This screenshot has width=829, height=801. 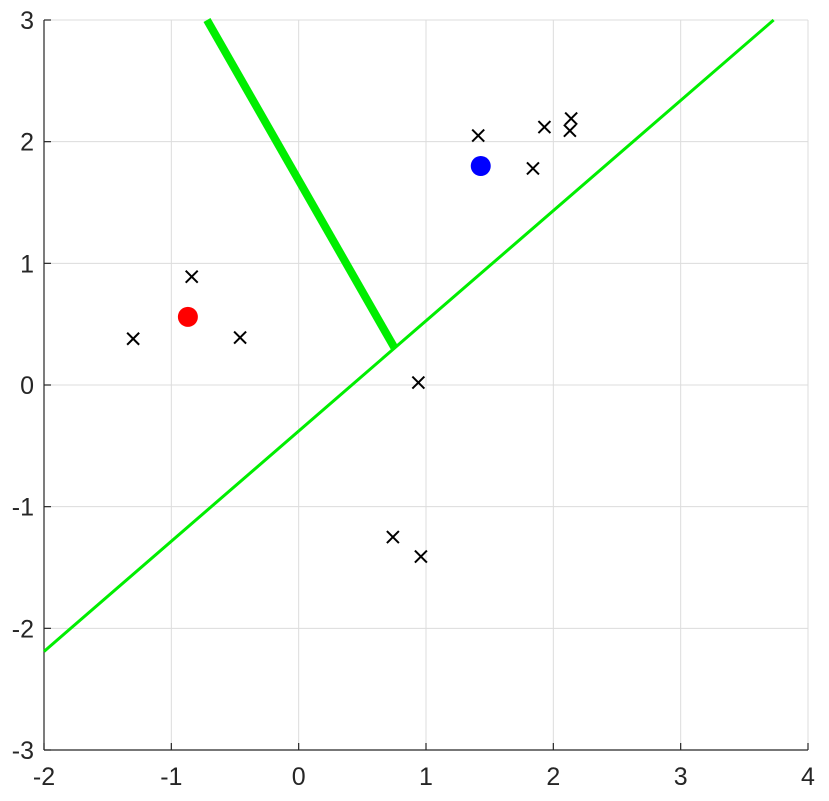 What do you see at coordinates (23, 508) in the screenshot?
I see `y-tick-label: -1` at bounding box center [23, 508].